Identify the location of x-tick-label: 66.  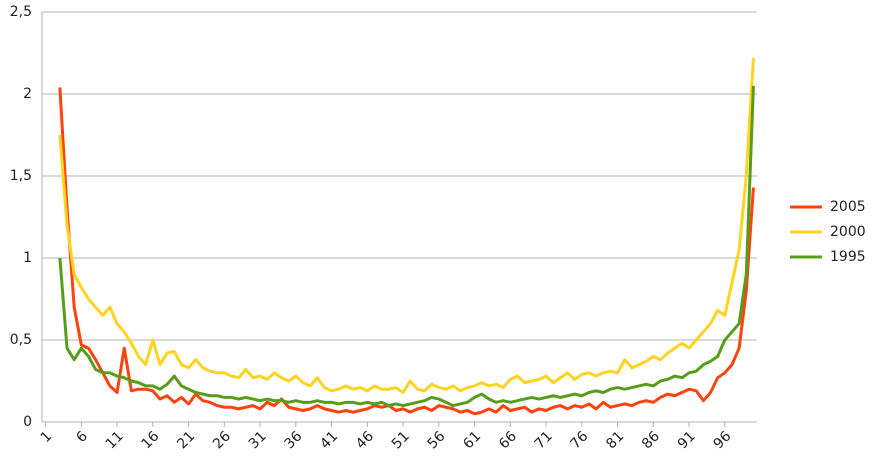
(508, 440).